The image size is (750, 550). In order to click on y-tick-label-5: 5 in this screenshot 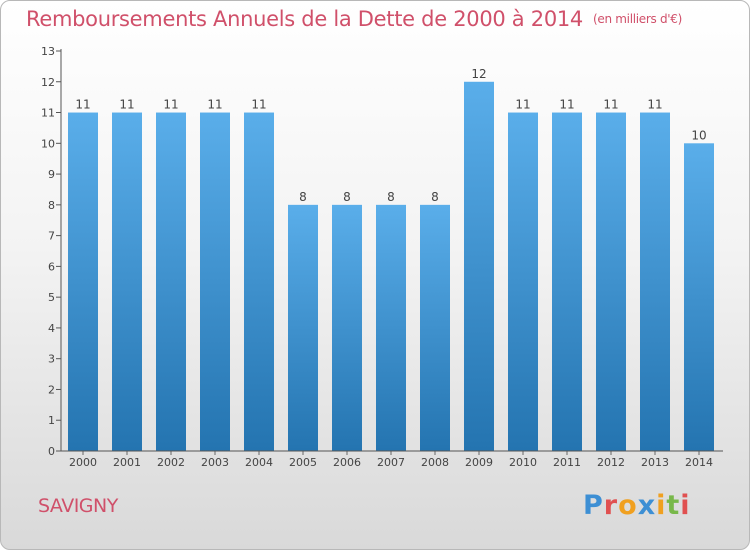, I will do `click(51, 297)`.